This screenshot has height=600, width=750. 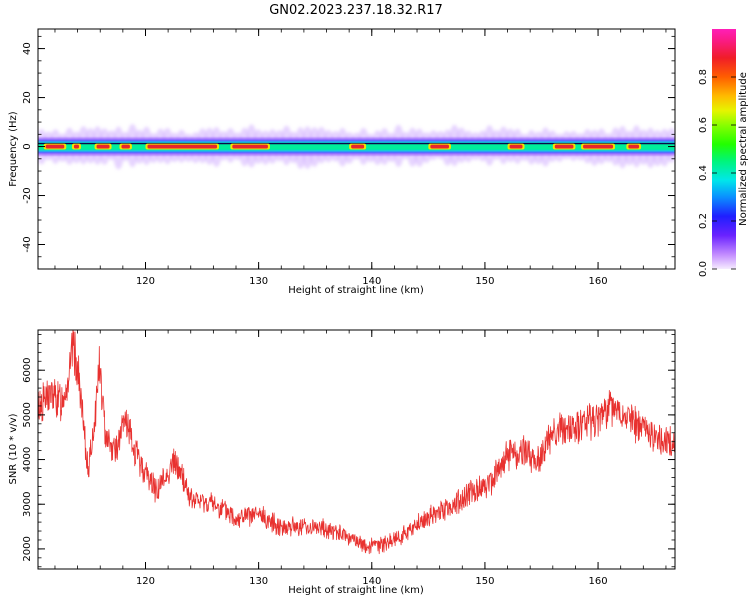 What do you see at coordinates (703, 269) in the screenshot?
I see `colorbar-tick-label: 0.0` at bounding box center [703, 269].